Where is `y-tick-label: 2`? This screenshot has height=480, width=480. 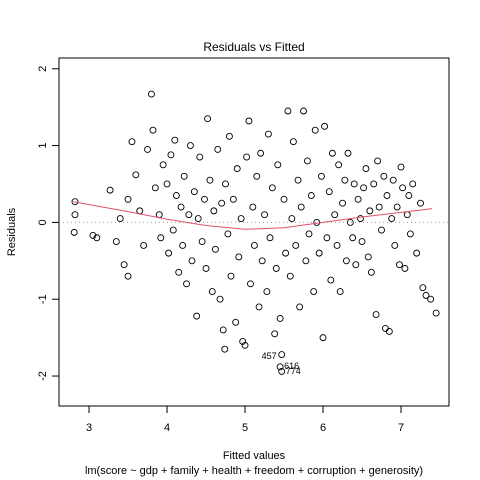
y-tick-label: 2 is located at coordinates (43, 69).